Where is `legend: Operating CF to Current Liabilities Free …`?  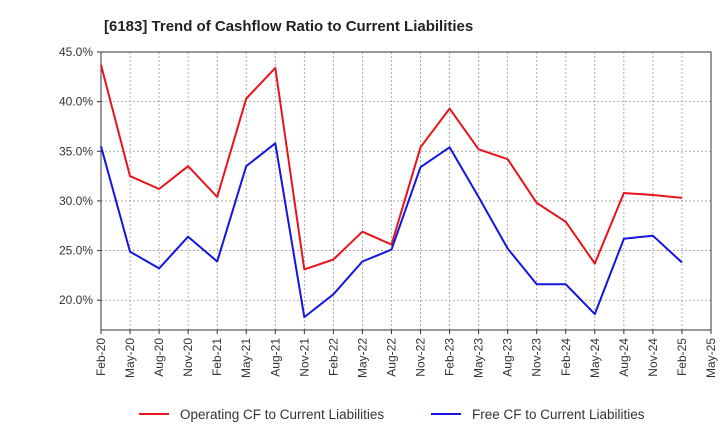 legend: Operating CF to Current Liabilities Free … is located at coordinates (392, 414).